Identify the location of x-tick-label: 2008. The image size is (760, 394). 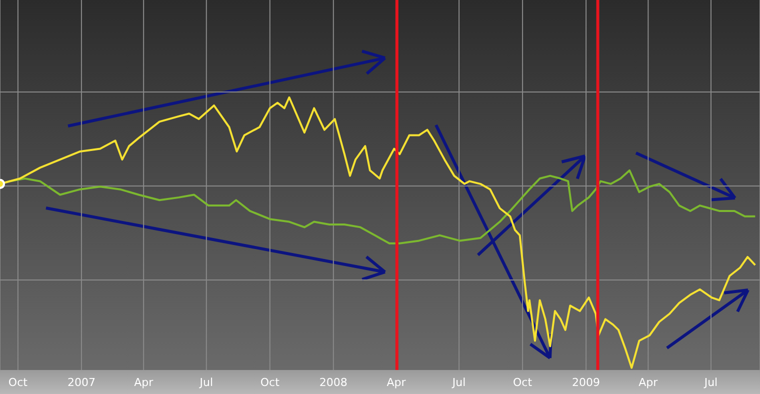
(333, 382).